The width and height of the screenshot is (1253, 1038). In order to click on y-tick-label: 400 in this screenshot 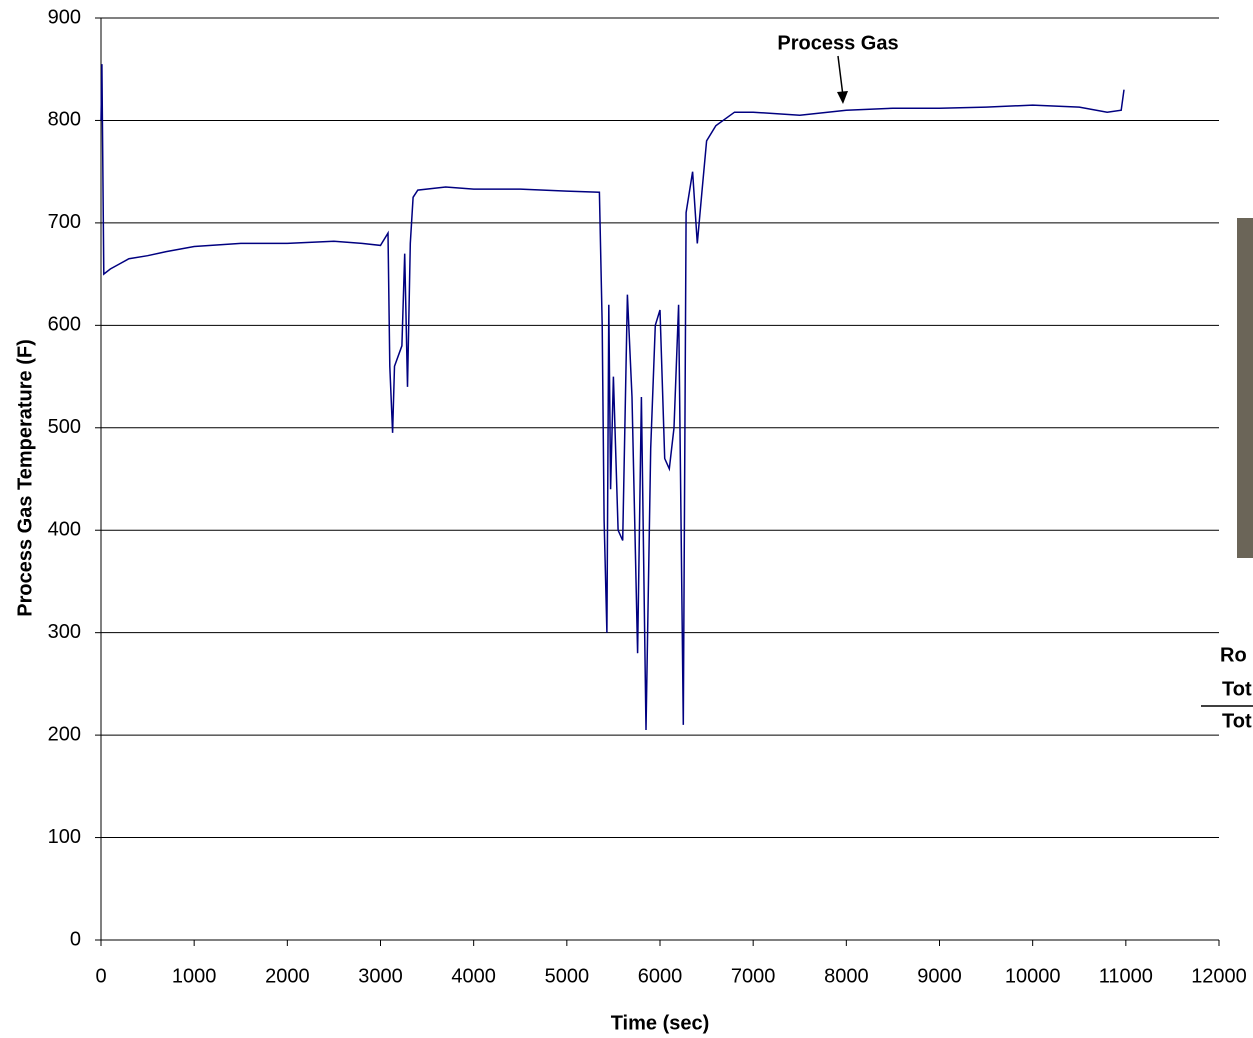, I will do `click(64, 530)`.